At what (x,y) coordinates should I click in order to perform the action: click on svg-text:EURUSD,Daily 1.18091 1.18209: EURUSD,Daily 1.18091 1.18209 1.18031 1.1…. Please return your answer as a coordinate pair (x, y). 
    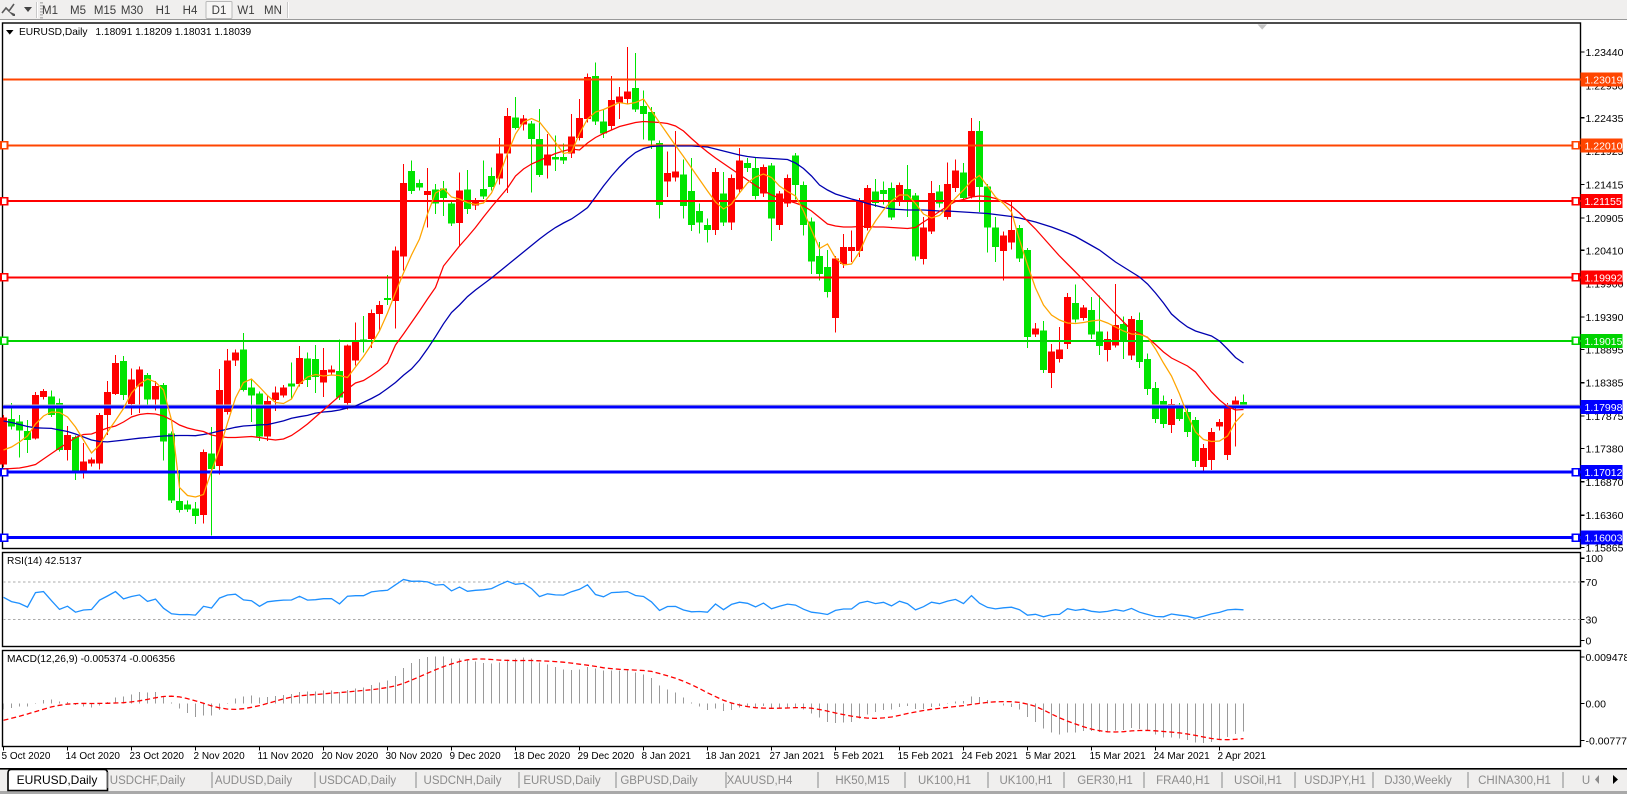
    Looking at the image, I should click on (135, 32).